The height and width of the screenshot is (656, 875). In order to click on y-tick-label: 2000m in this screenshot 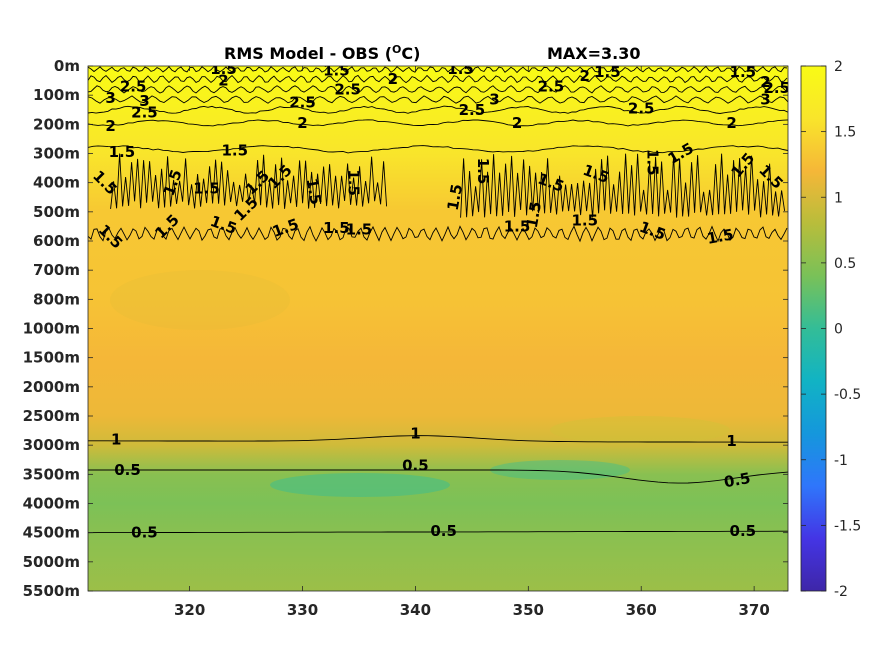, I will do `click(51, 387)`.